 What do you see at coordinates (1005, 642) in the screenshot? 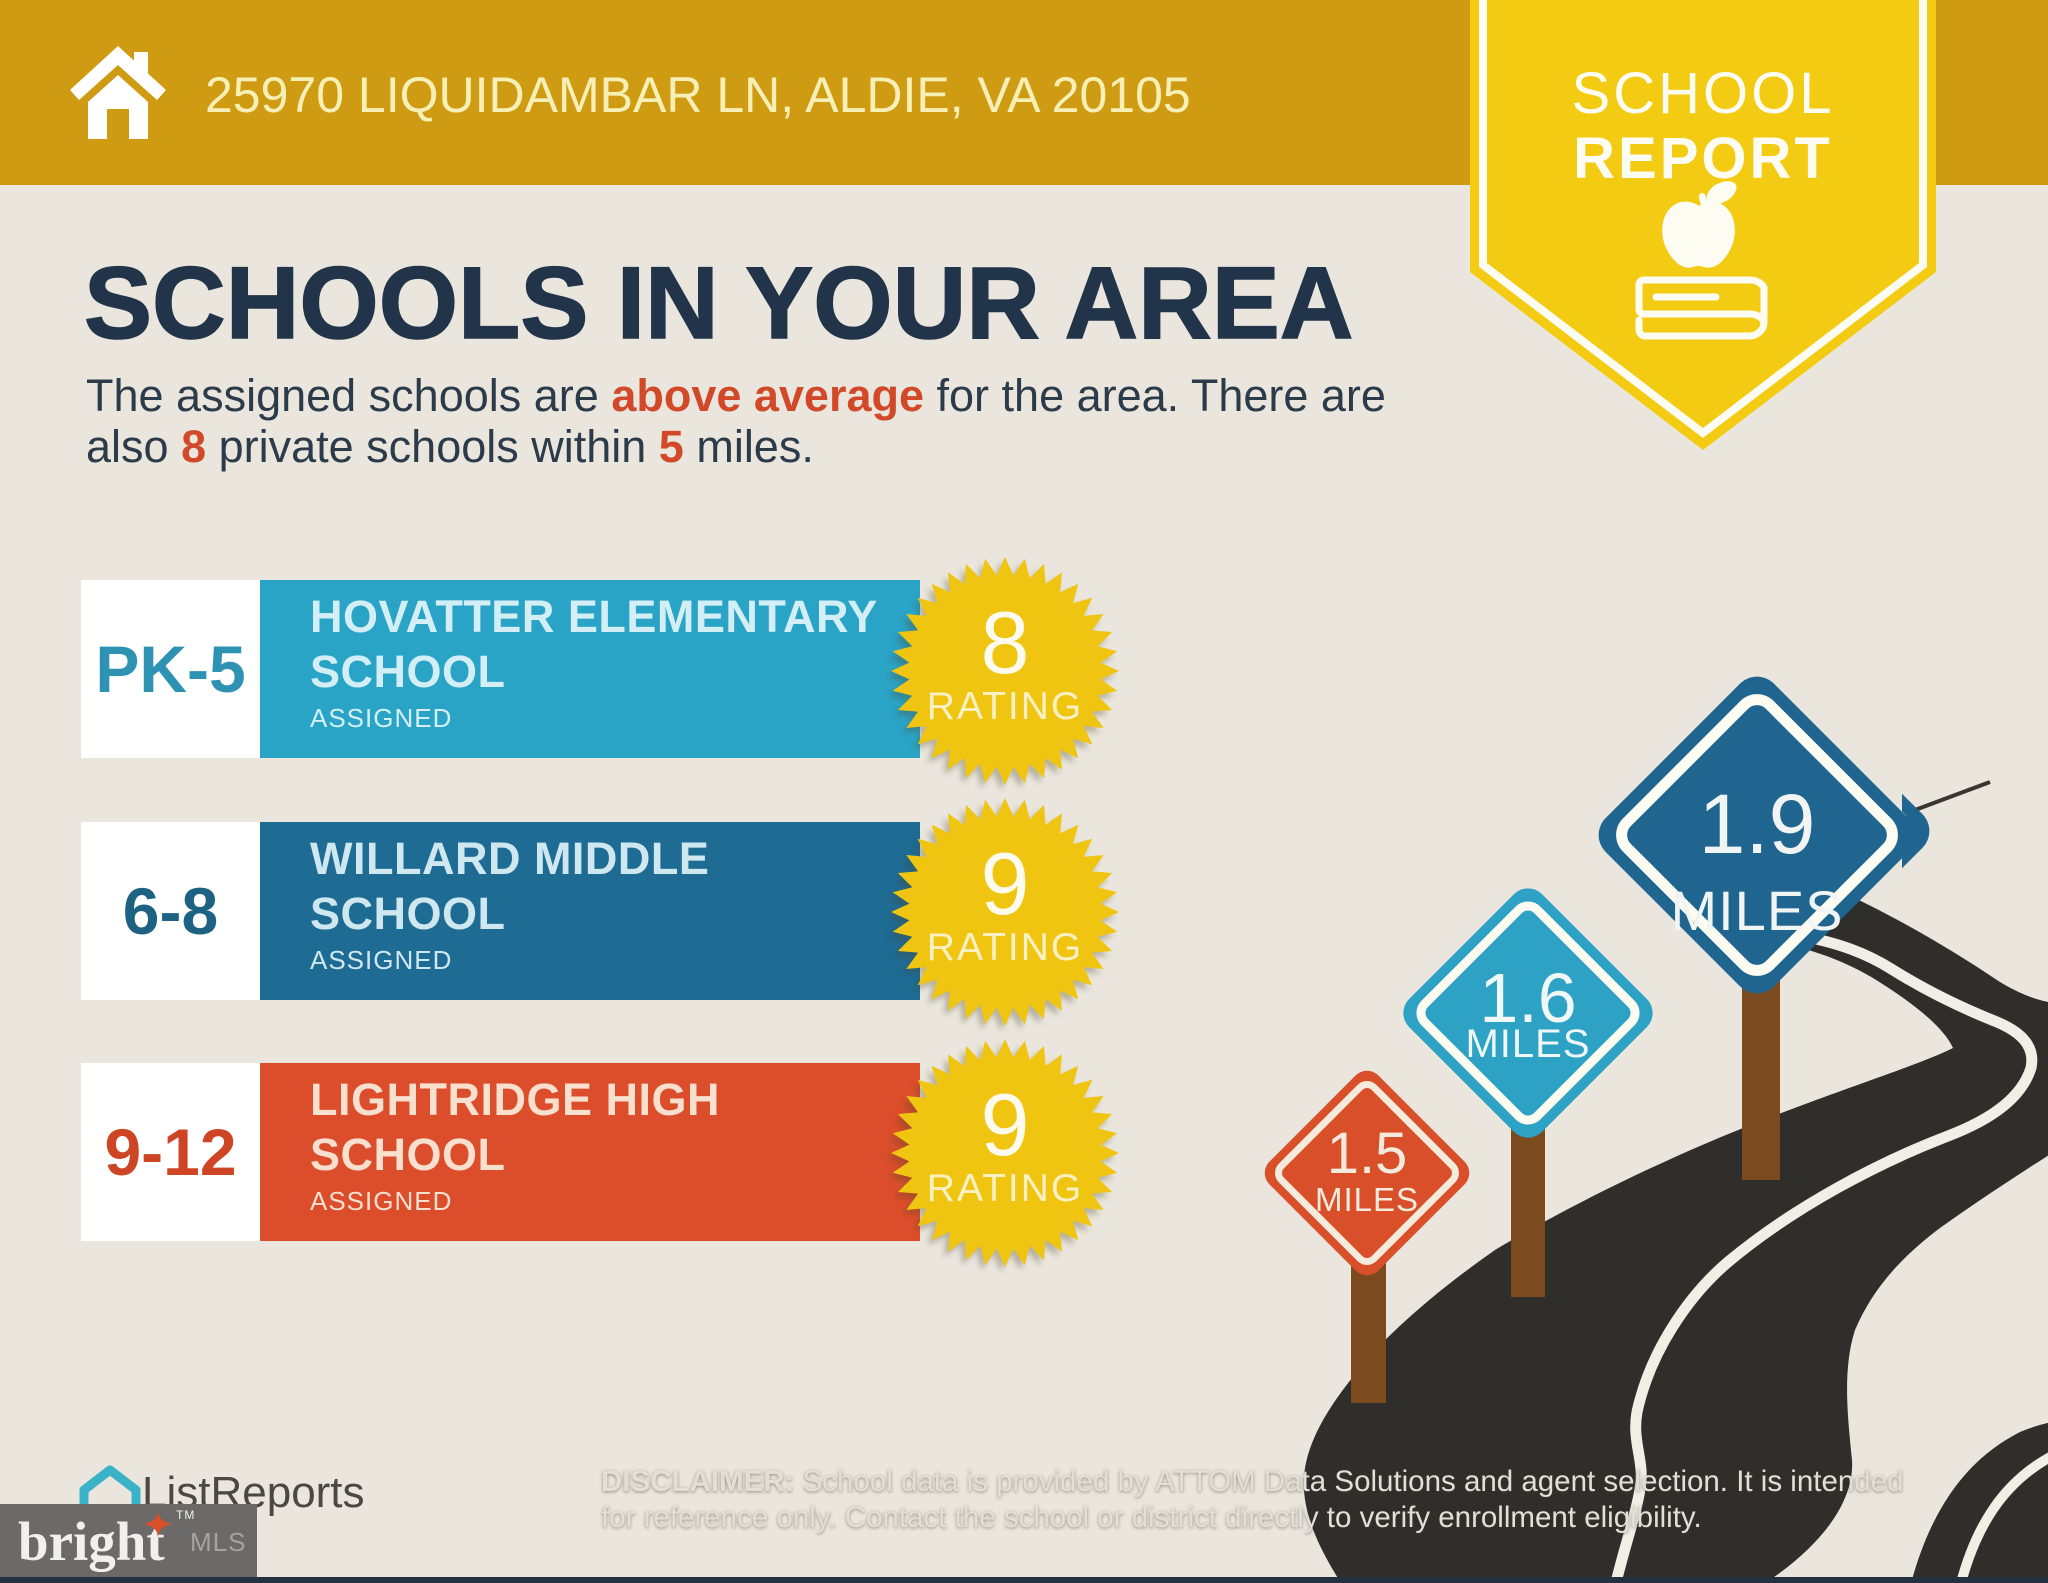
I see `svg-text: 8` at bounding box center [1005, 642].